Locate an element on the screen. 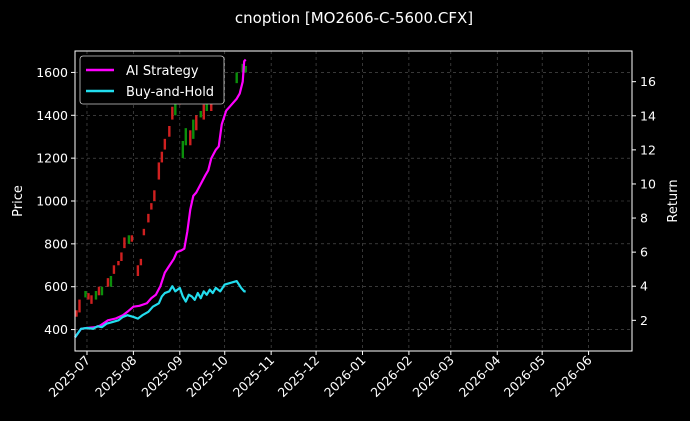 The width and height of the screenshot is (690, 421). legend: AI Strategy Buy-and-Hold is located at coordinates (152, 80).